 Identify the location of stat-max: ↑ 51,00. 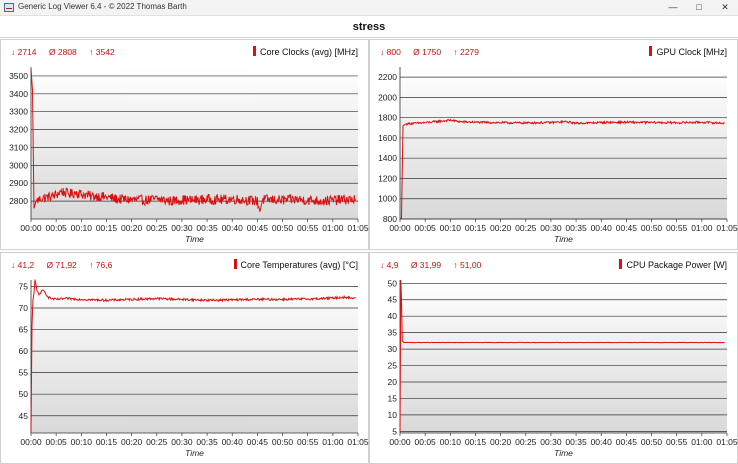
(467, 265).